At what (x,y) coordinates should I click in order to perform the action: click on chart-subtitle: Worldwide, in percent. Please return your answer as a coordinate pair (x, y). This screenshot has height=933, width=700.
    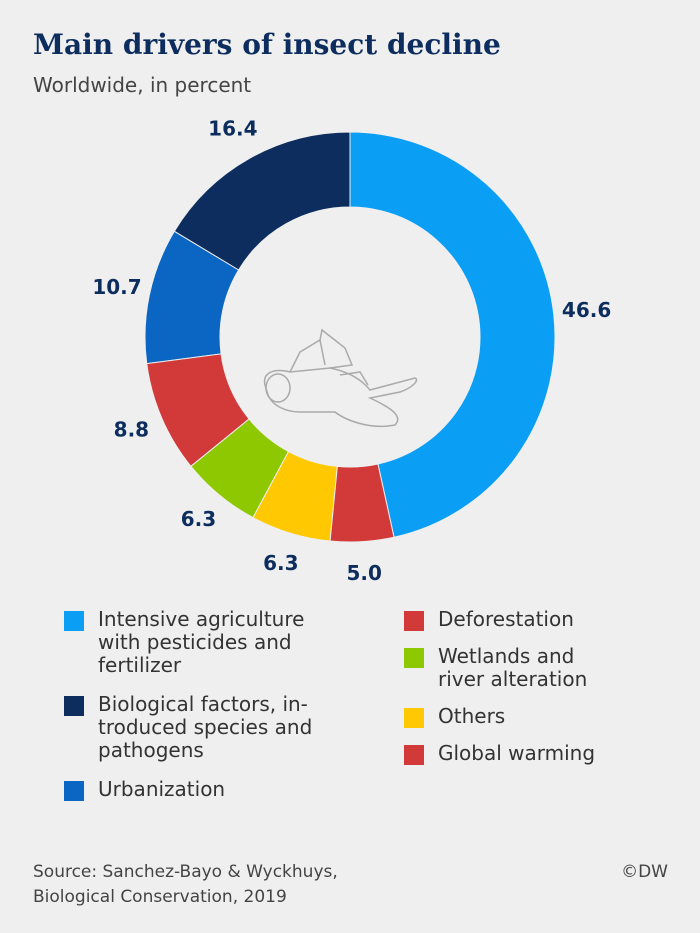
    Looking at the image, I should click on (142, 85).